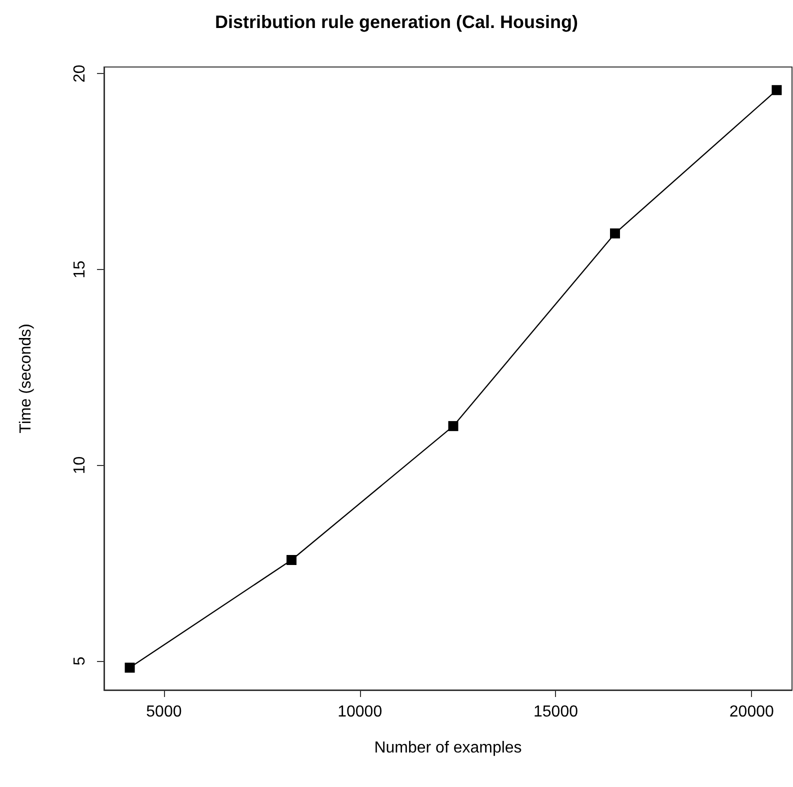 The height and width of the screenshot is (787, 793). What do you see at coordinates (555, 712) in the screenshot?
I see `x-tick-label: 15000` at bounding box center [555, 712].